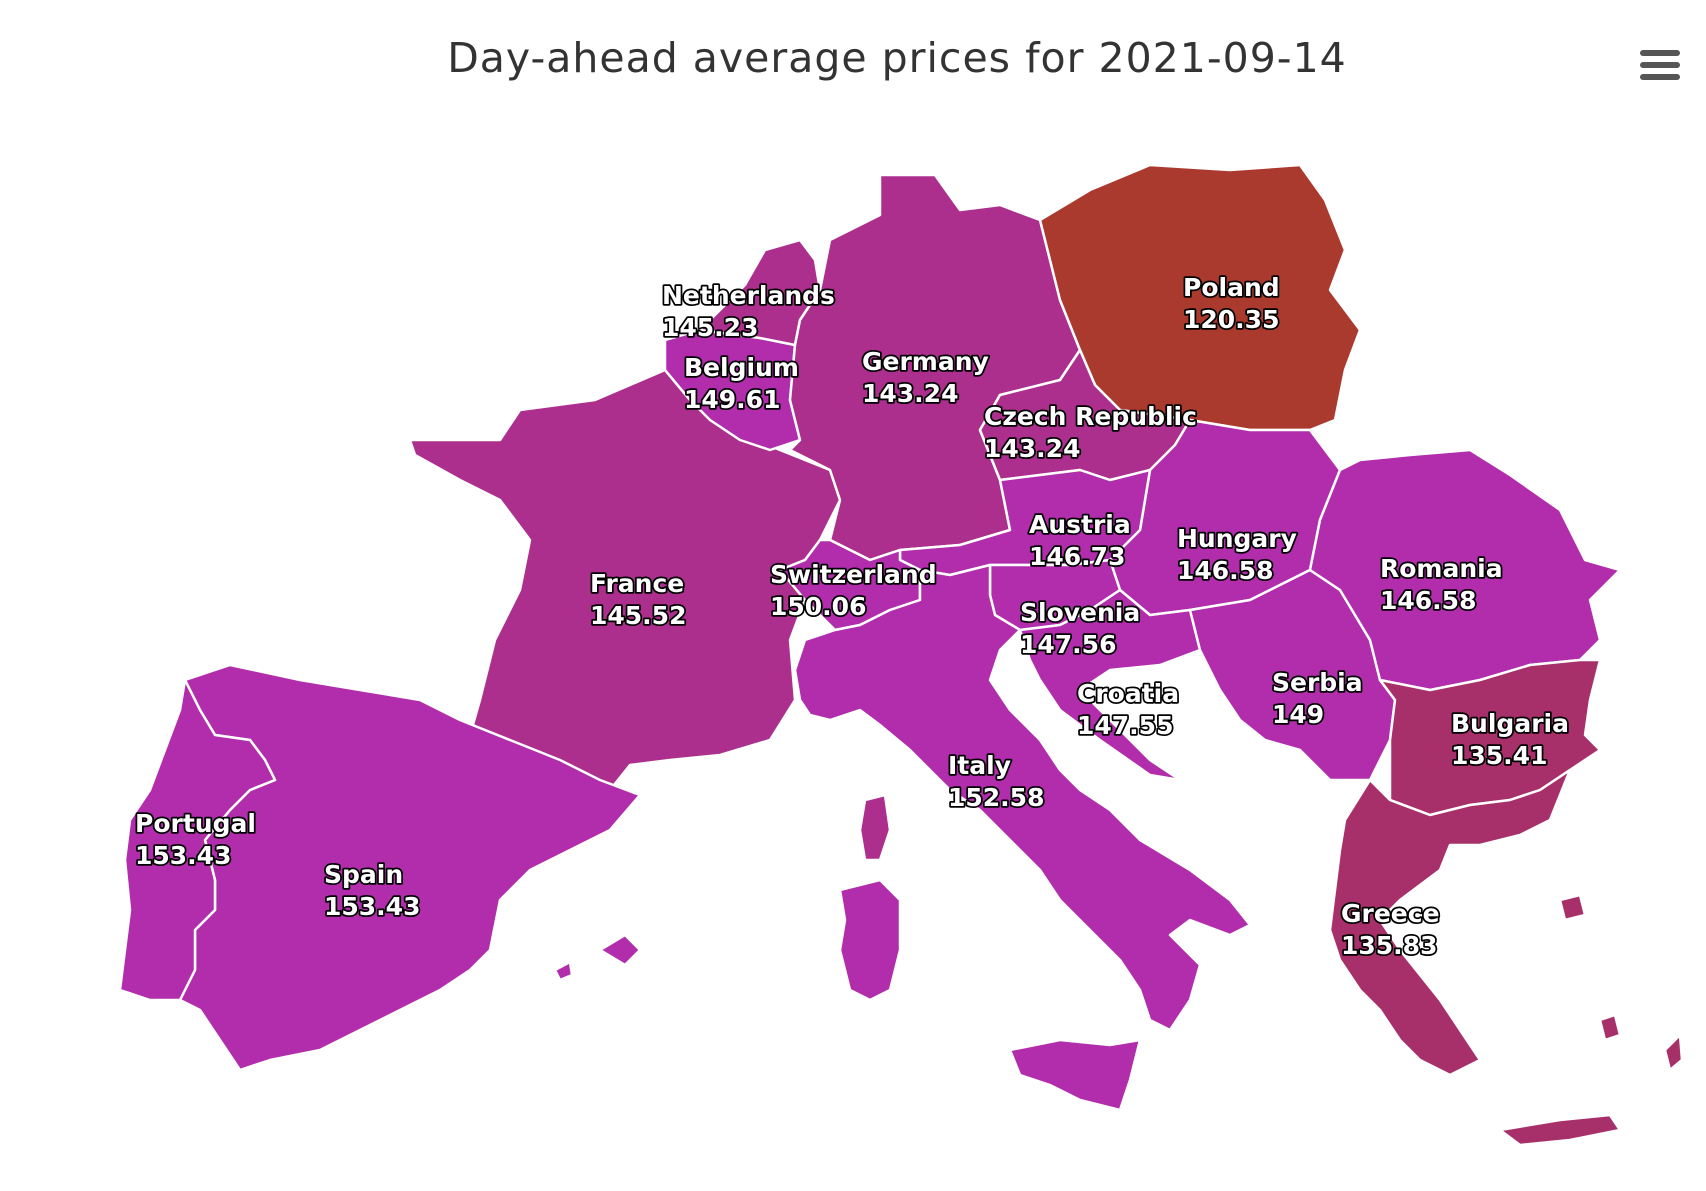 The height and width of the screenshot is (1191, 1706). I want to click on region-label-bulgaria: Bulgaria, so click(1510, 723).